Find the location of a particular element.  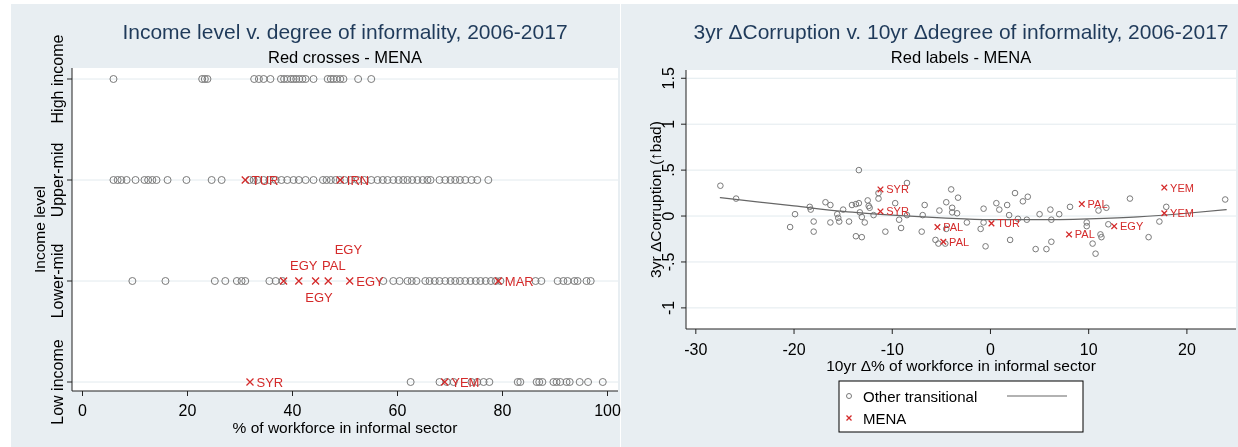

data-label: MAR is located at coordinates (519, 281).